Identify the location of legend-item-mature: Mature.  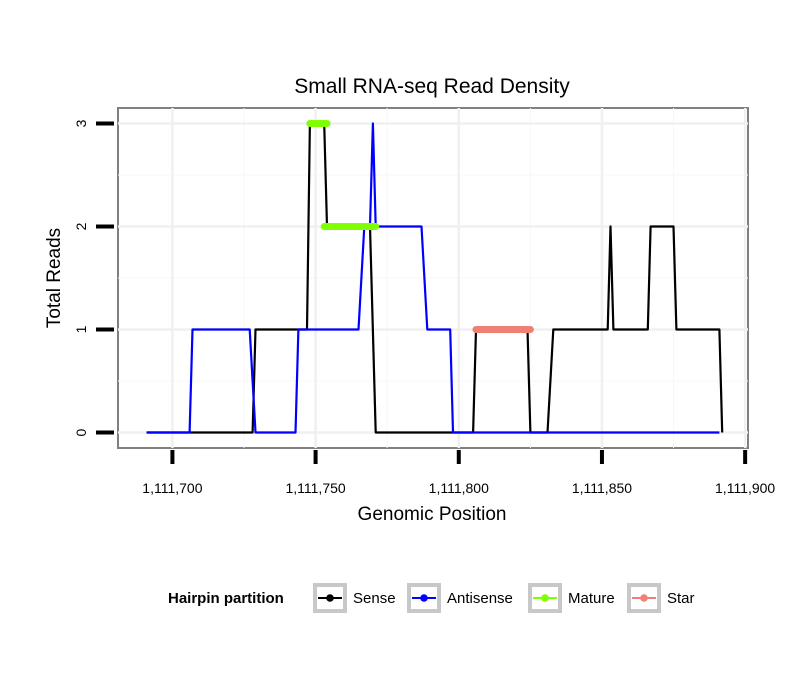
(571, 598).